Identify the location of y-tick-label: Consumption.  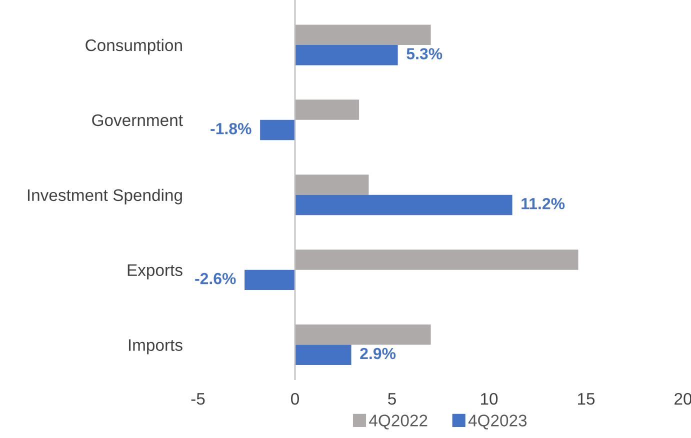
(134, 46).